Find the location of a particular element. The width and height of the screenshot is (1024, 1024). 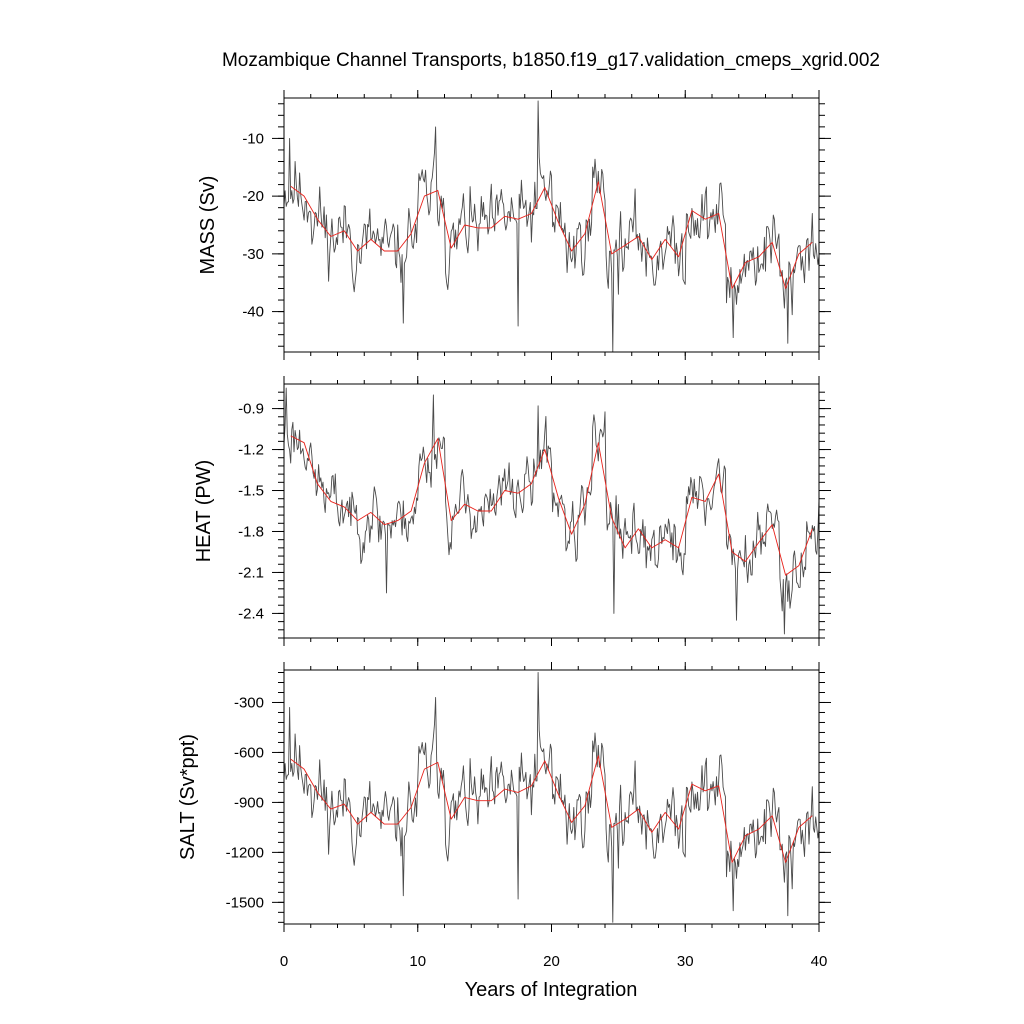

heat-ytick-label: -1.2 is located at coordinates (251, 450).